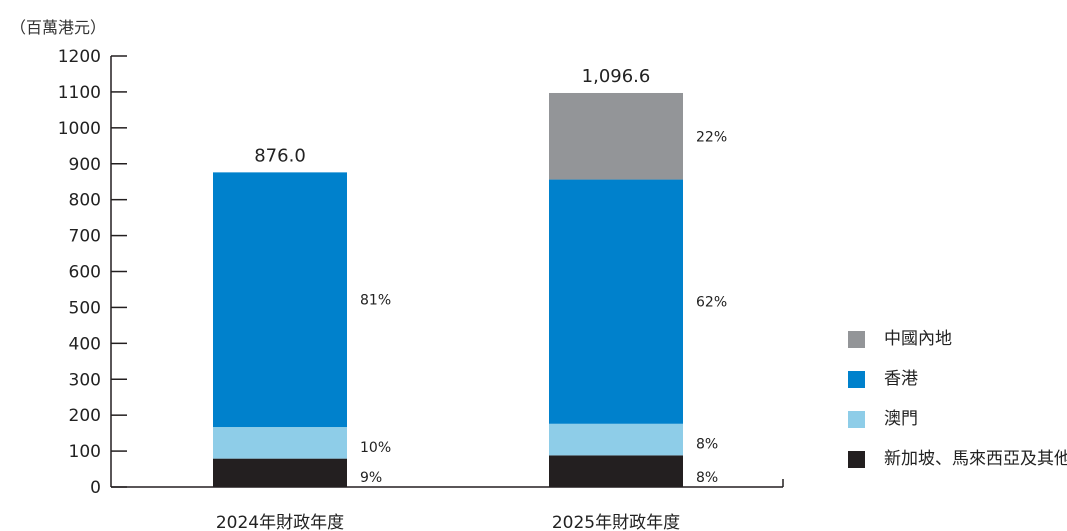 Image resolution: width=1067 pixels, height=531 pixels. Describe the element at coordinates (85, 201) in the screenshot. I see `y-tick-label: 800` at that location.